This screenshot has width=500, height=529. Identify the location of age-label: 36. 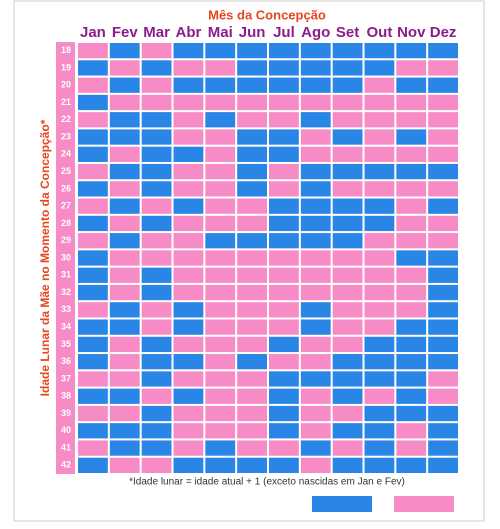
(66, 361).